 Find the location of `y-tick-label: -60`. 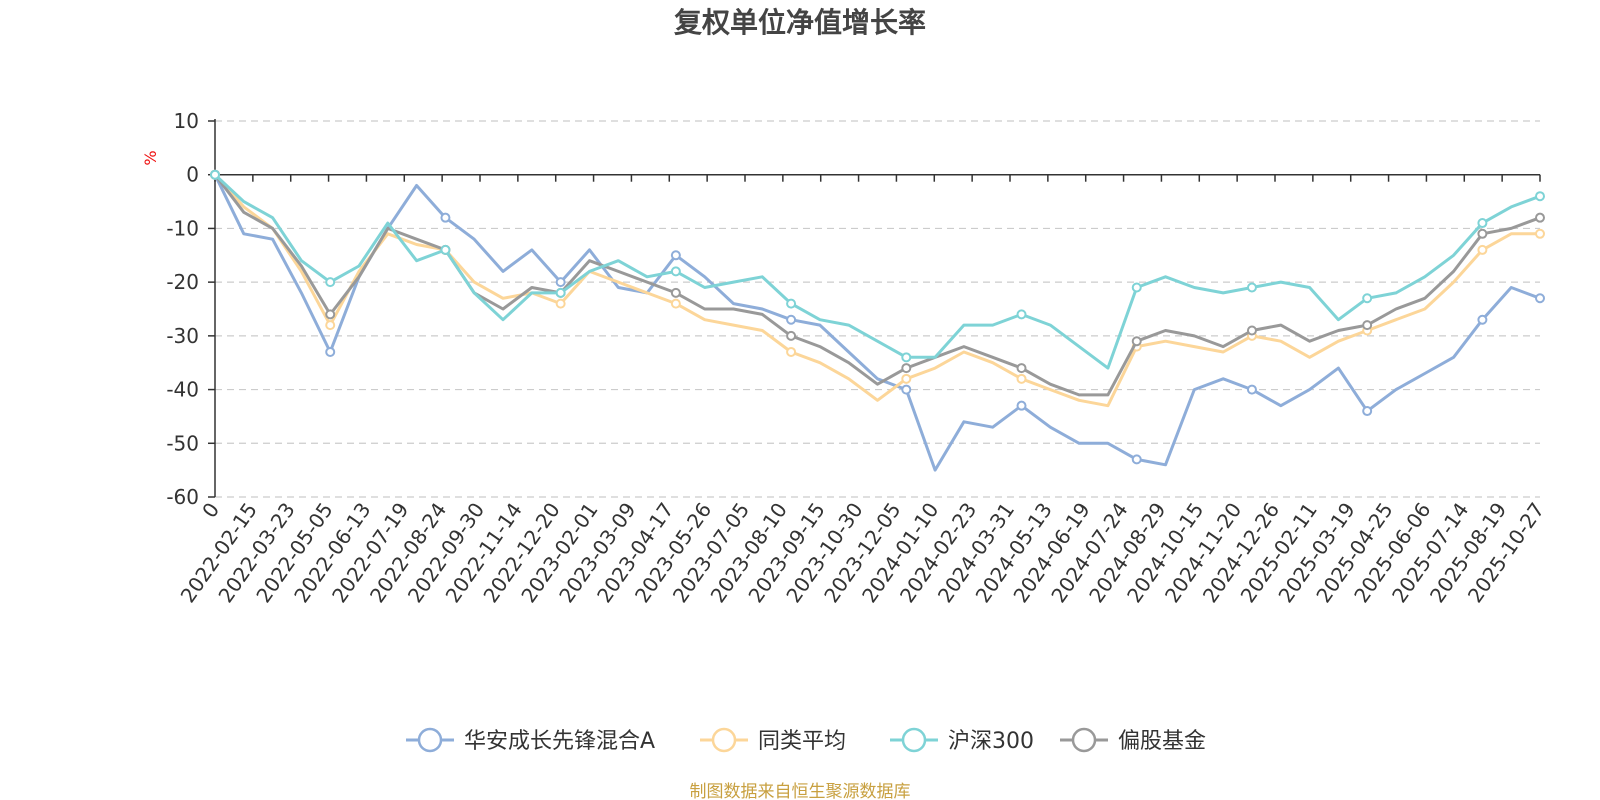

y-tick-label: -60 is located at coordinates (182, 497).